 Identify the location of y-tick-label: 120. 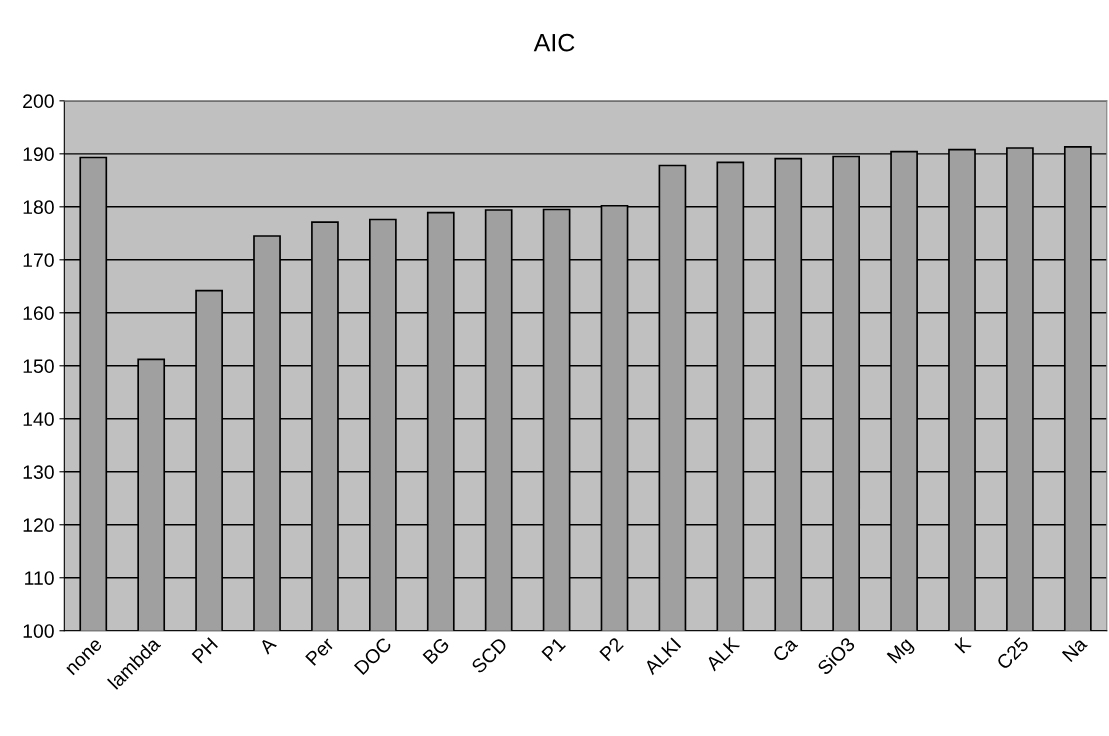
(38, 525).